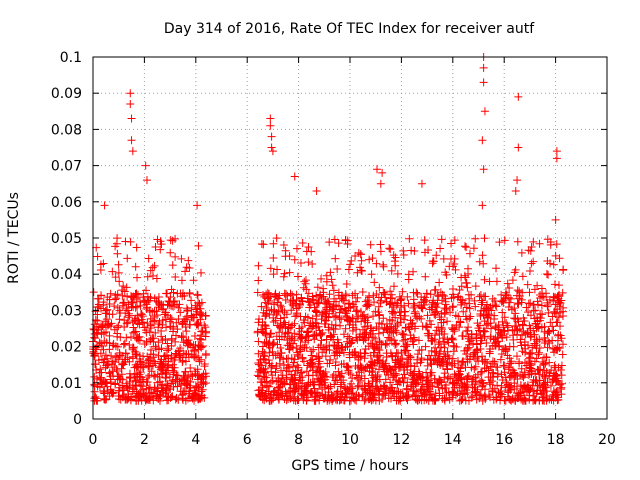  I want to click on y-tick-label: 0.09, so click(66, 94).